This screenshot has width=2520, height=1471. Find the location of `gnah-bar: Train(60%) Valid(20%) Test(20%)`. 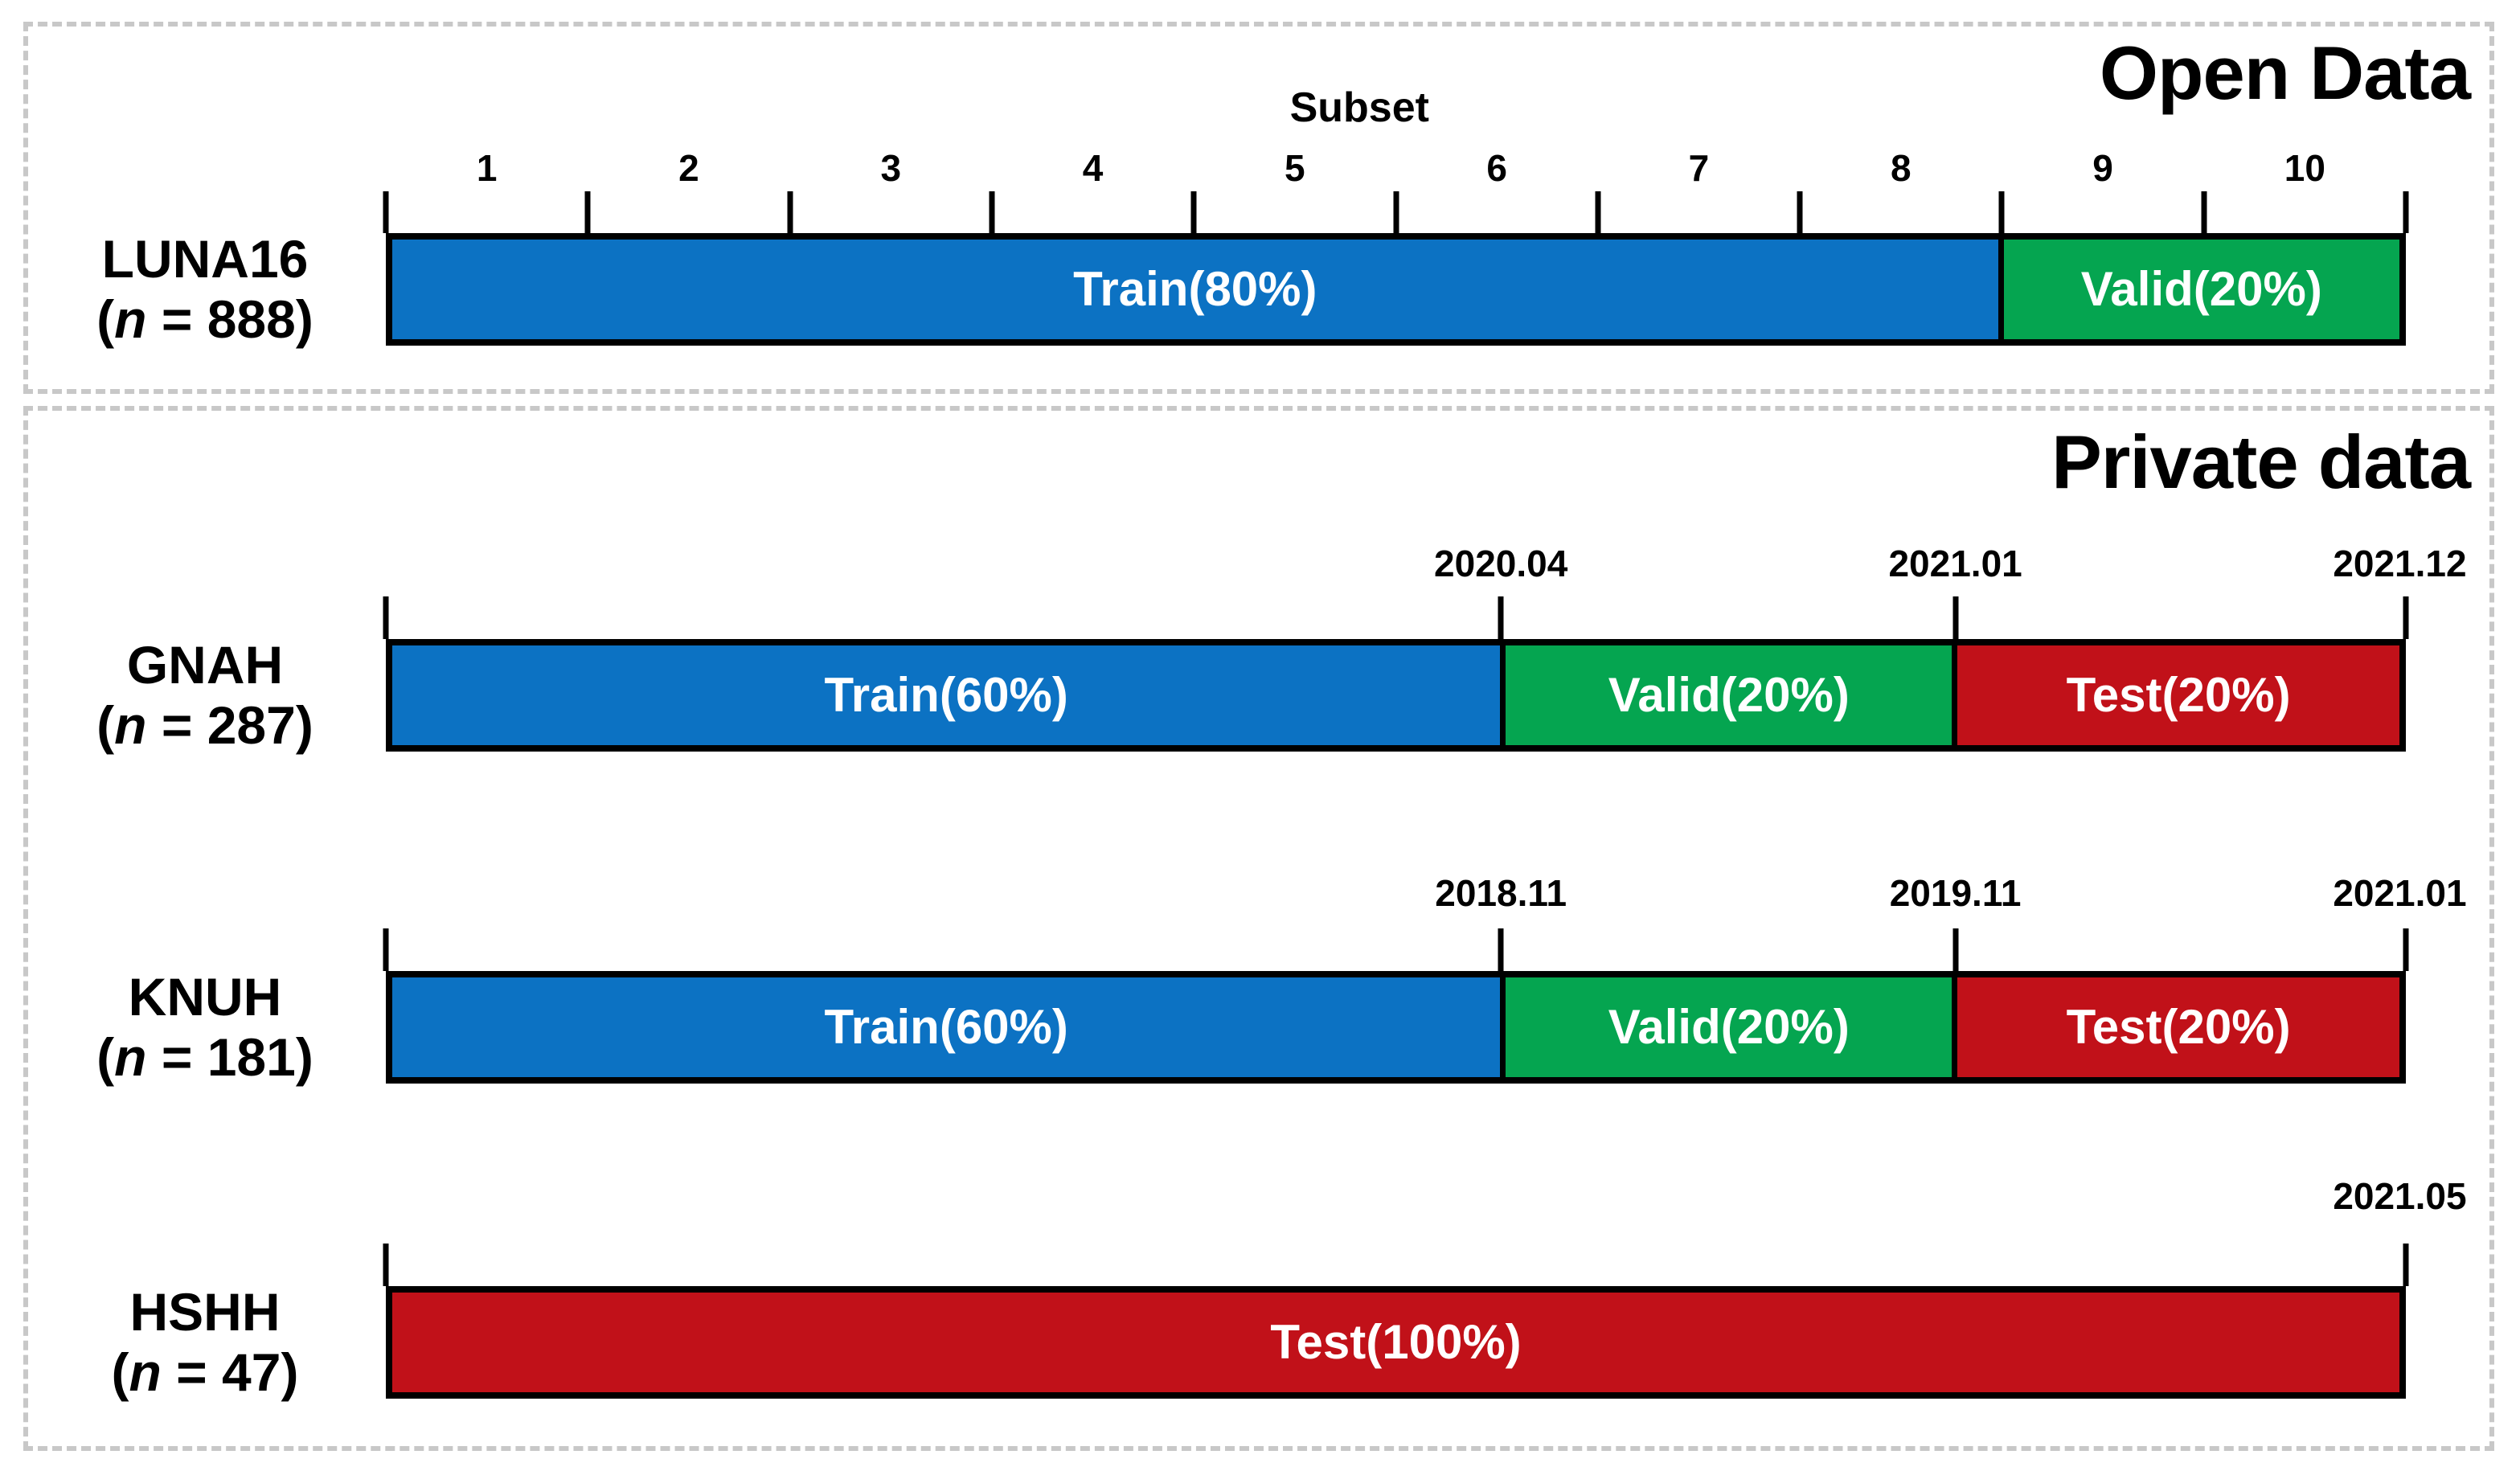

gnah-bar: Train(60%) Valid(20%) Test(20%) is located at coordinates (1396, 695).